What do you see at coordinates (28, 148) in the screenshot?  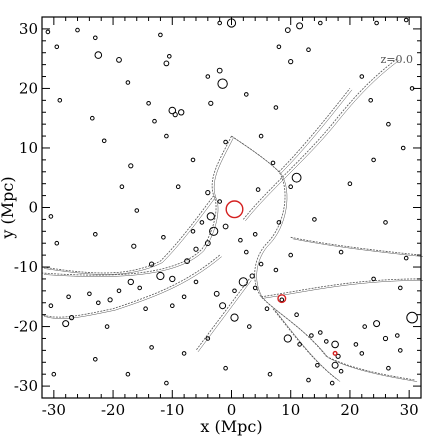 I see `y-tick-label: 10` at bounding box center [28, 148].